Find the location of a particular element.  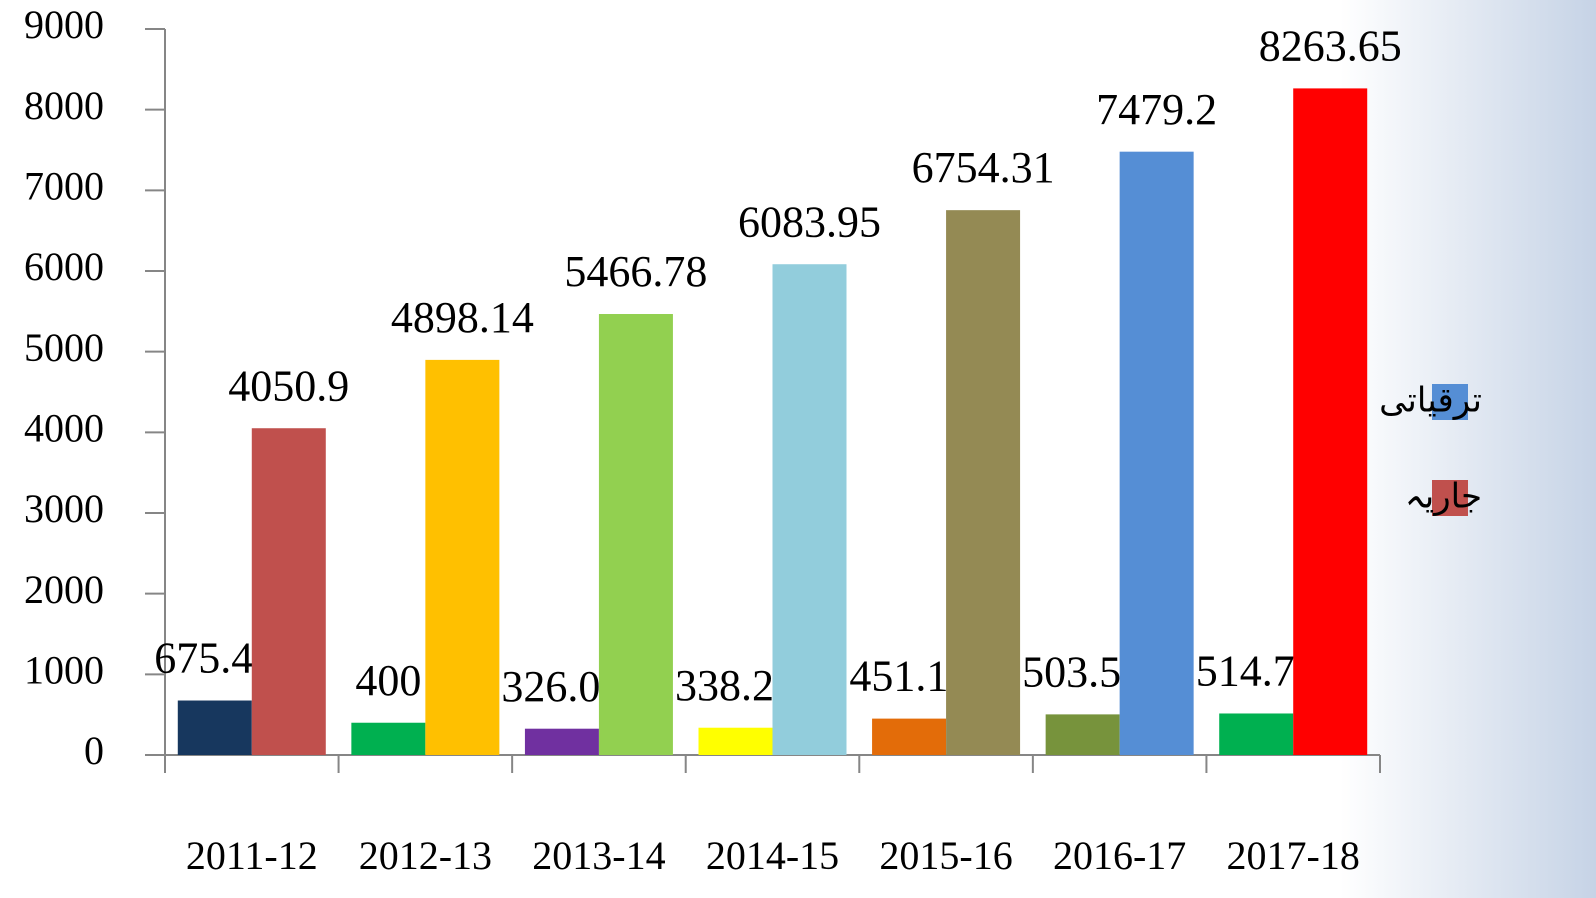

value-label: 6083.95 is located at coordinates (809, 221).